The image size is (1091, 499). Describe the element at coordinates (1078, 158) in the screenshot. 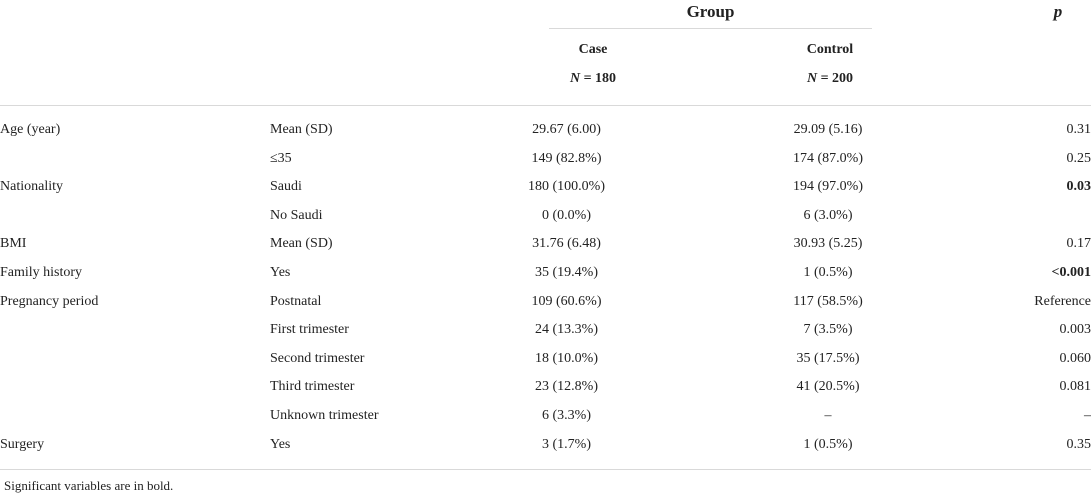

I see `row-p-value: 0.25` at that location.